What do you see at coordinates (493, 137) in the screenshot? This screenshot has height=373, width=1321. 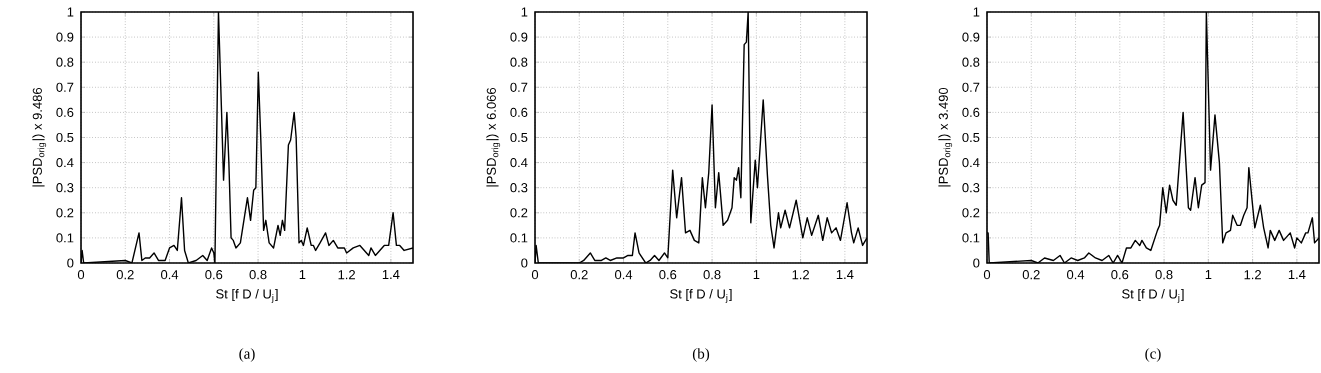 I see `y-axis-title: |PSD$_{orig}$|) x 6.066` at bounding box center [493, 137].